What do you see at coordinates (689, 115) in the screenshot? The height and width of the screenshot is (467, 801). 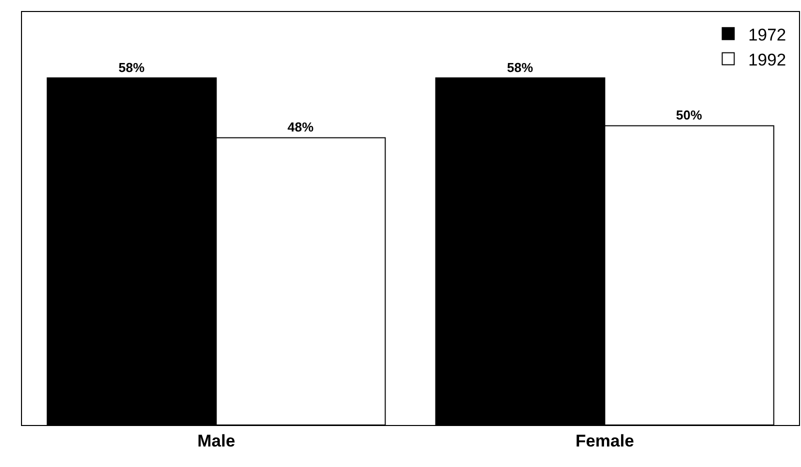 I see `data-label: 50%` at bounding box center [689, 115].